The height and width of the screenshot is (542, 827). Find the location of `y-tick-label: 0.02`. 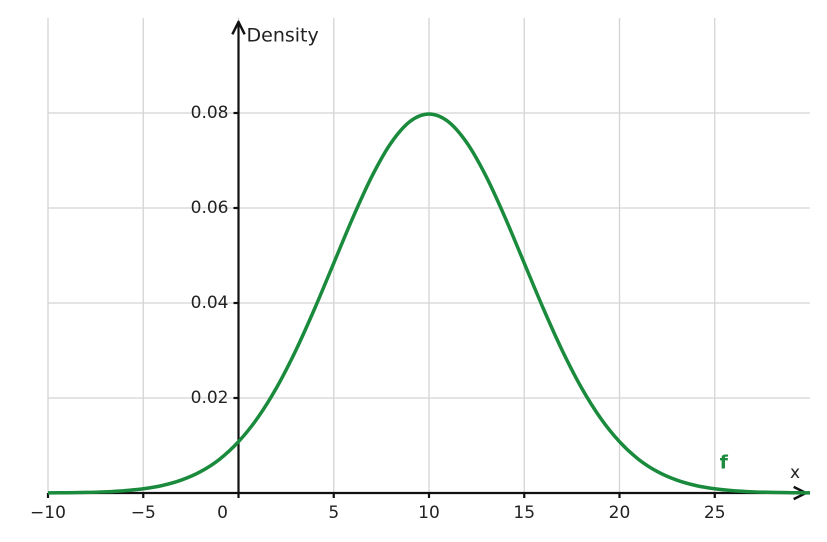

y-tick-label: 0.02 is located at coordinates (210, 398).